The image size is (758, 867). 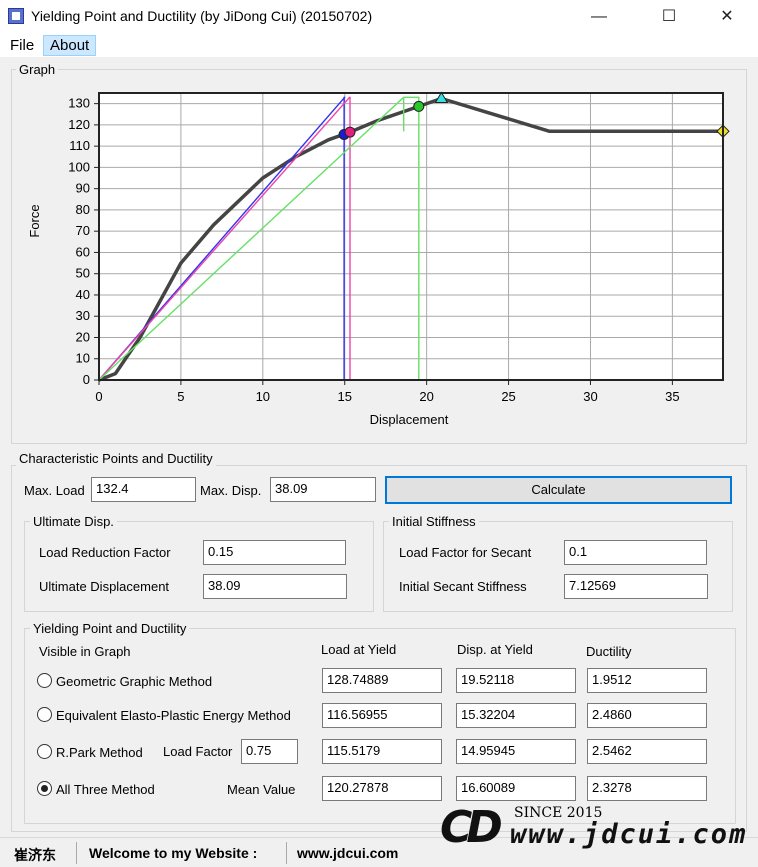 What do you see at coordinates (516, 751) in the screenshot?
I see `rpark-disp-input: 14.95945` at bounding box center [516, 751].